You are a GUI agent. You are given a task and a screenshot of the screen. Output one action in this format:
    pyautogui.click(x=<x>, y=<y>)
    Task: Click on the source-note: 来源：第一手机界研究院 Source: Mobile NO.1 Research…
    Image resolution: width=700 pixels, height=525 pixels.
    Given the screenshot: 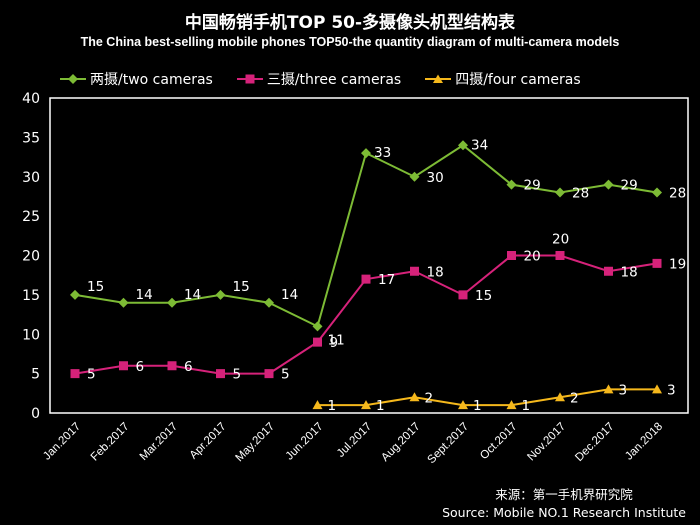 What is the action you would take?
    pyautogui.click(x=564, y=504)
    